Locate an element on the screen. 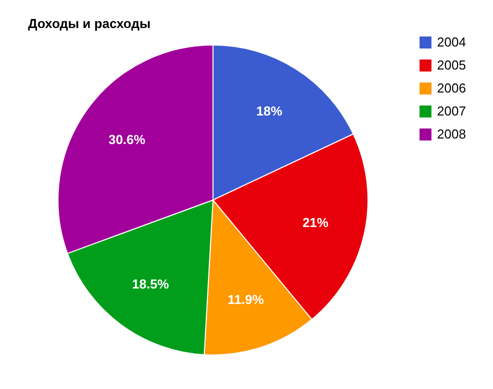  data-label: 18% is located at coordinates (269, 110).